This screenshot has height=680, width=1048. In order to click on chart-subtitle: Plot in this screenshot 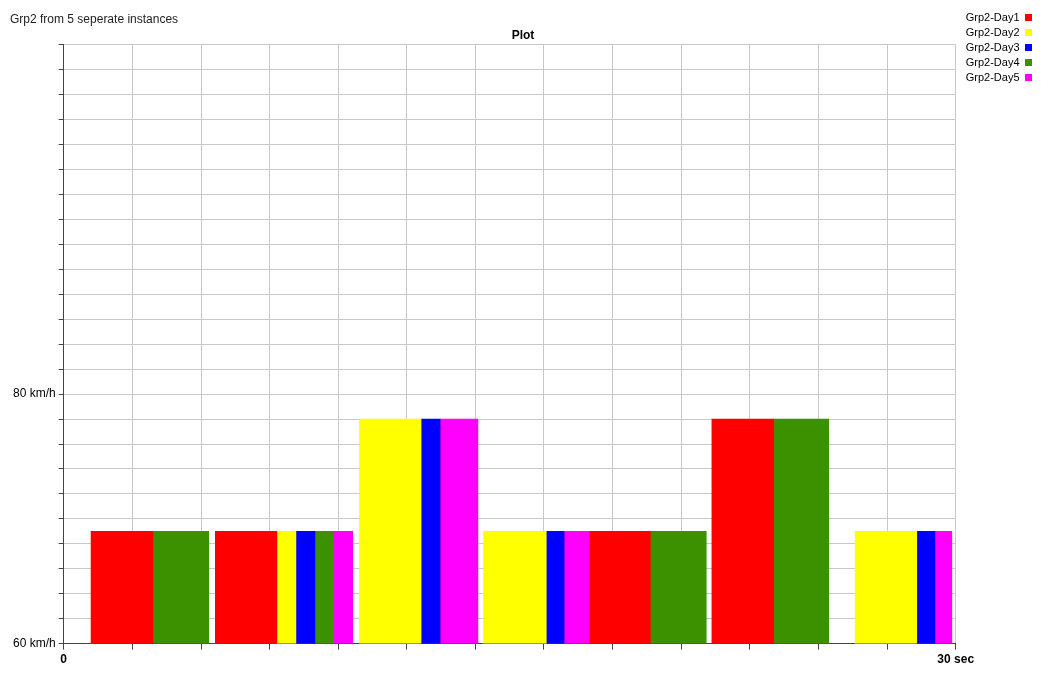, I will do `click(523, 34)`.